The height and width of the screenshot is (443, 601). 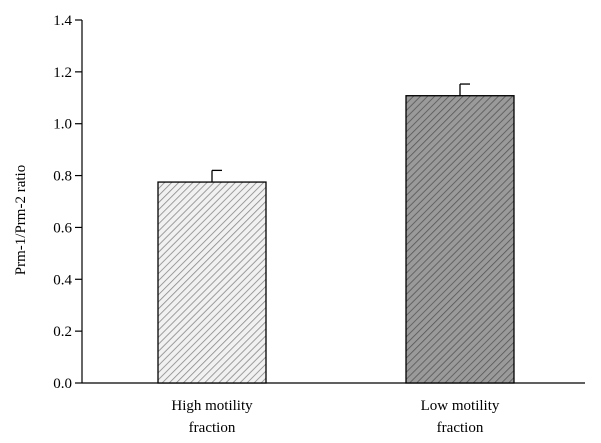 I want to click on category-label: Low motility, so click(x=460, y=406).